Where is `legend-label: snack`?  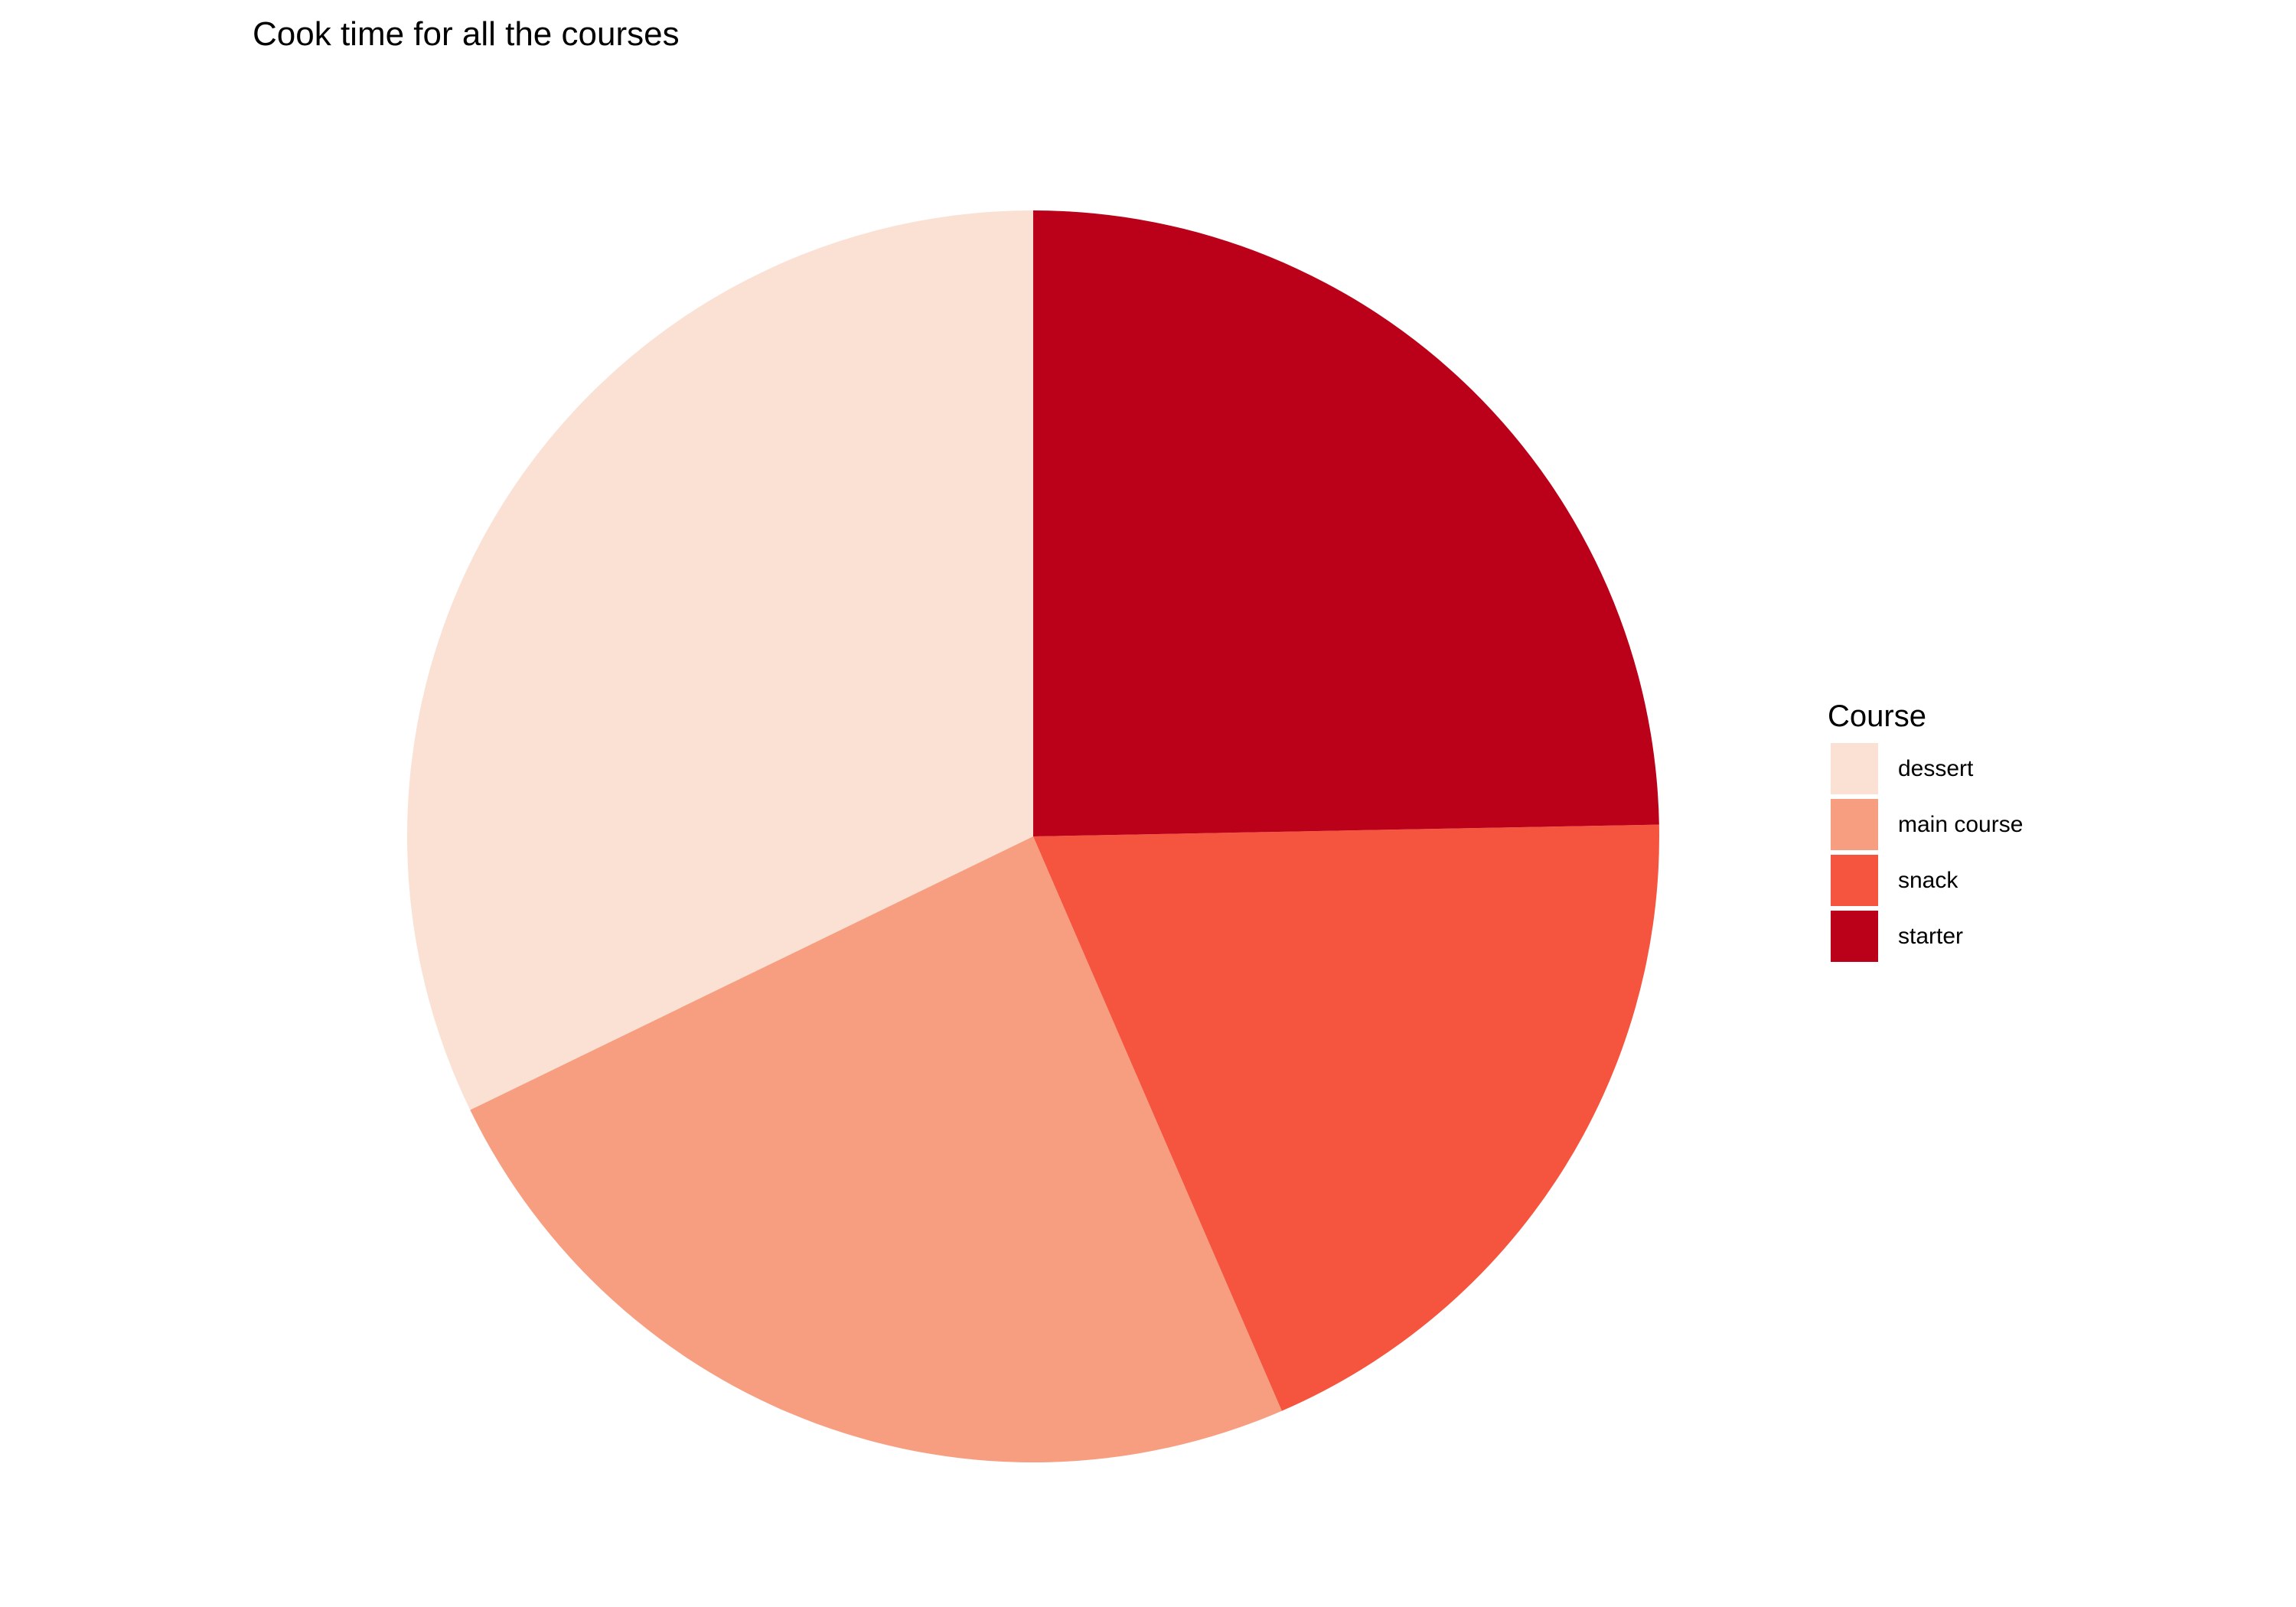
legend-label: snack is located at coordinates (1928, 880).